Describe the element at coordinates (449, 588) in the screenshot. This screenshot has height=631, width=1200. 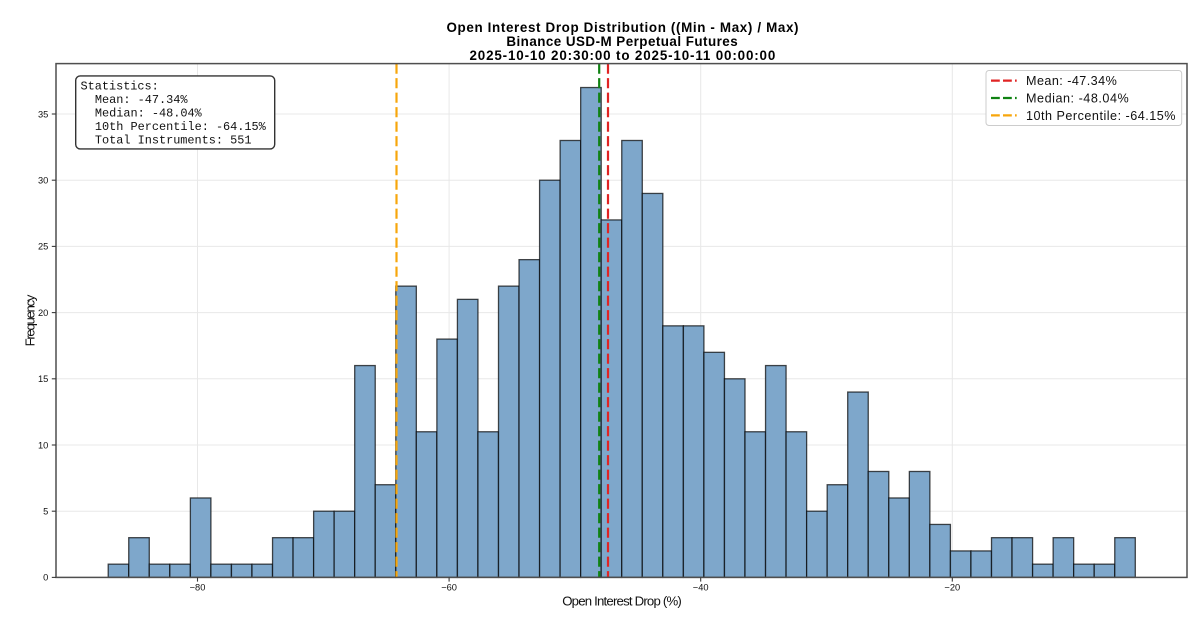
I see `svg-text: −60` at that location.